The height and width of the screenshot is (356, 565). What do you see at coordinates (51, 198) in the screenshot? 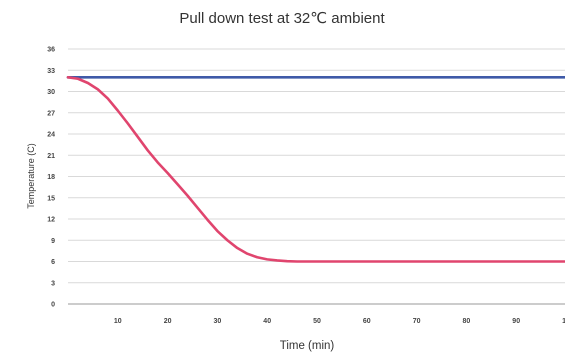
I see `y-tick-label: 15` at bounding box center [51, 198].